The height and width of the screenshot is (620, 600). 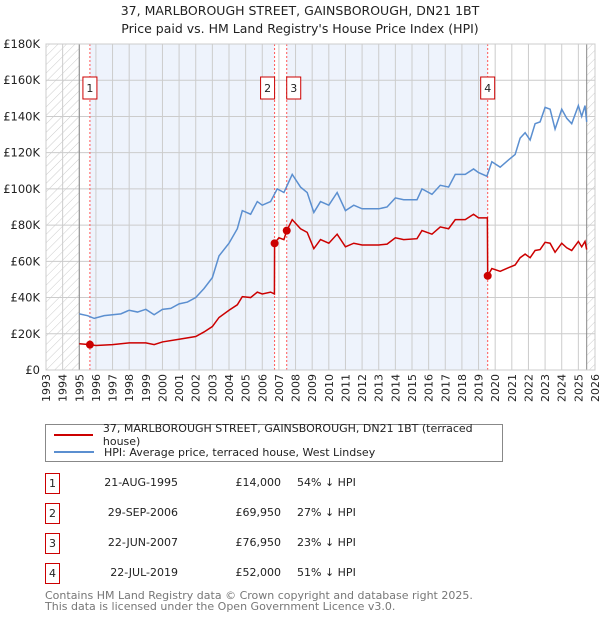 I want to click on x-tick-label: 2023, so click(x=545, y=388).